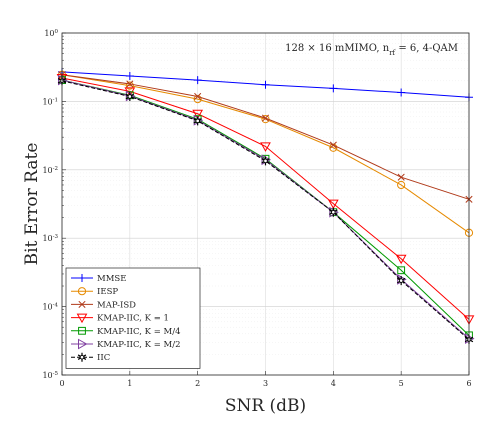 The width and height of the screenshot is (485, 435). I want to click on legend-label: KMAP-IIC, K = 1, so click(133, 319).